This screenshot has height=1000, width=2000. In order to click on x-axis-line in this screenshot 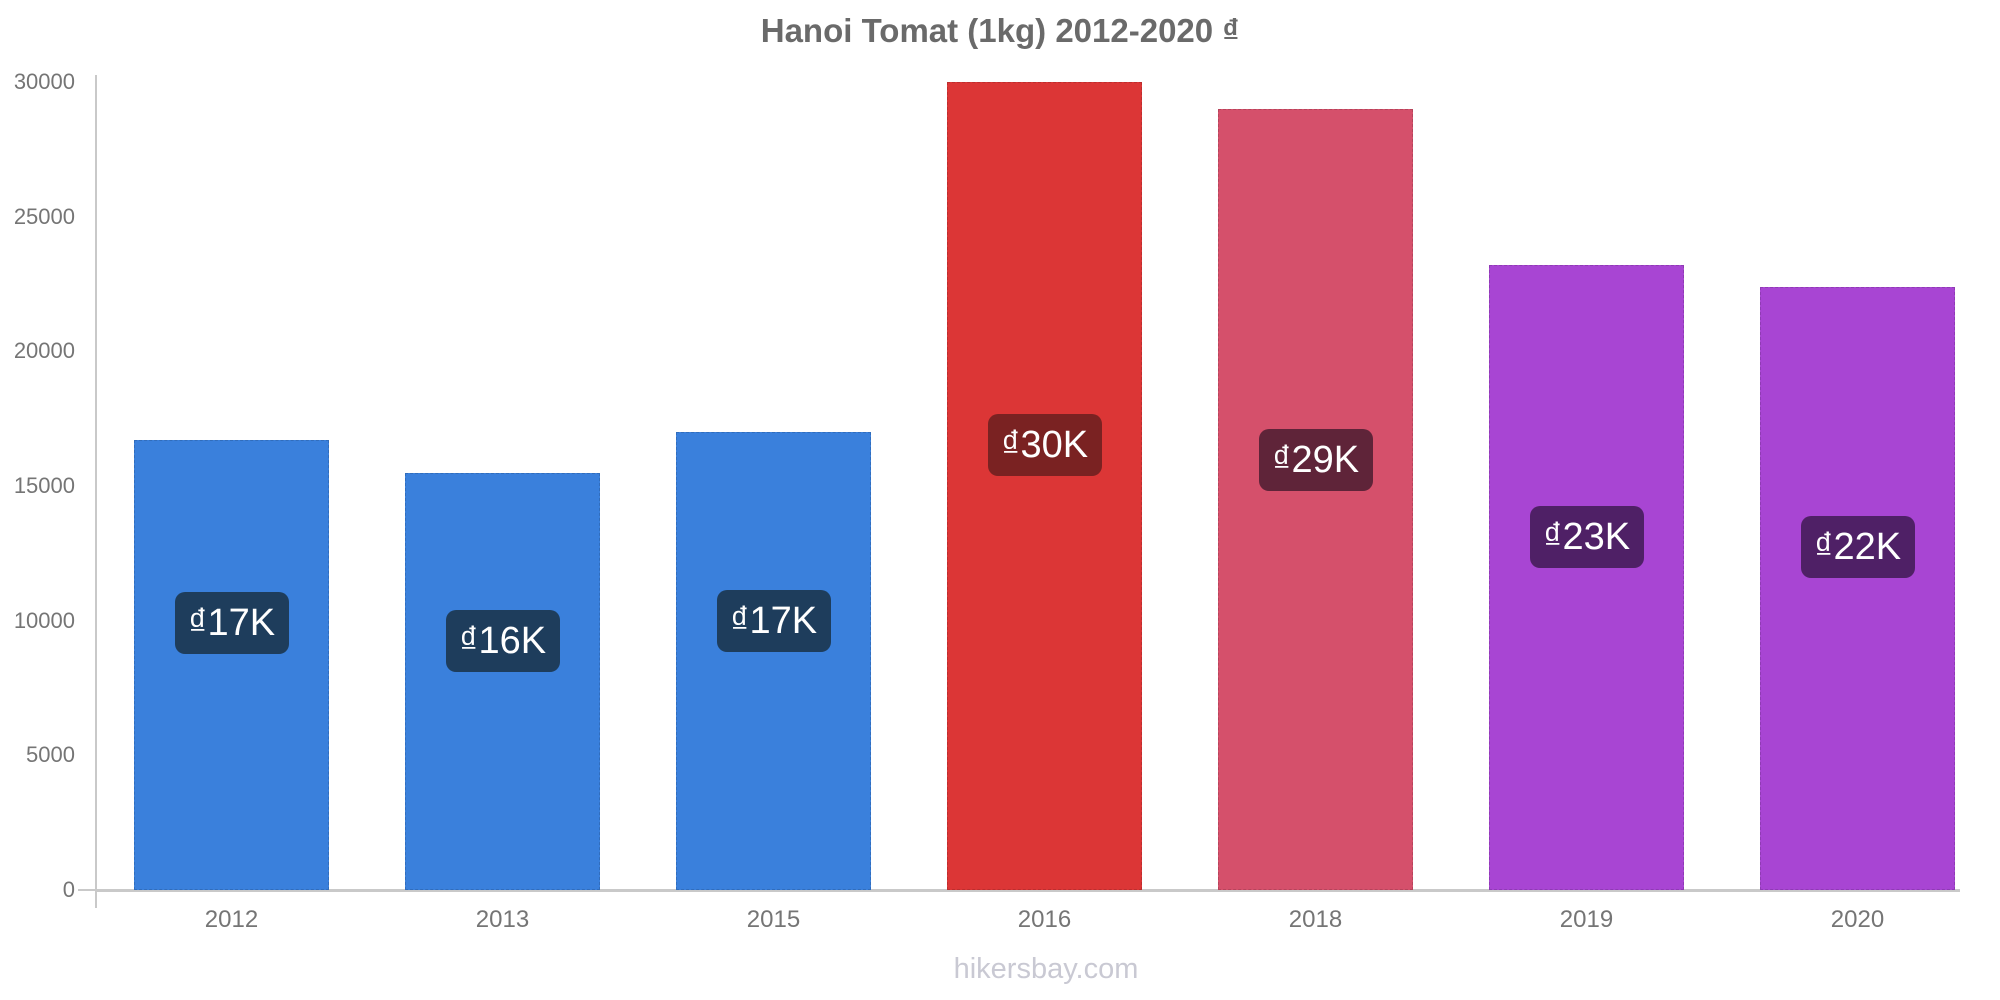, I will do `click(1027, 890)`.